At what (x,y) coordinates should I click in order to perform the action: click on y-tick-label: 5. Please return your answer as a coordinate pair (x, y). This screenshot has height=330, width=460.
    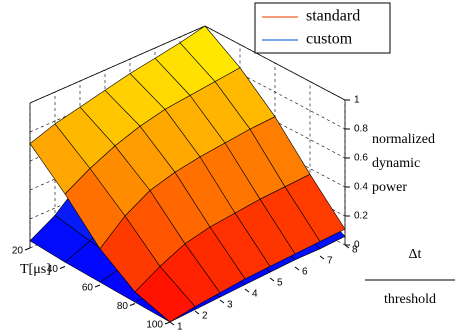
    Looking at the image, I should click on (280, 283).